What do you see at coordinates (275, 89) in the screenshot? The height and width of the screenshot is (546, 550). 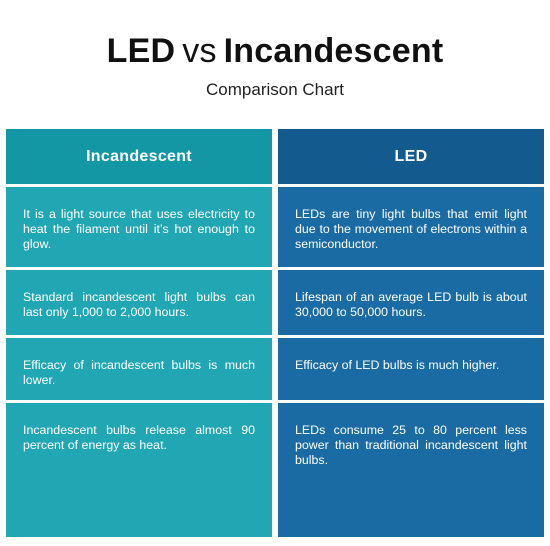 I see `page-subtitle: Comparison Chart` at bounding box center [275, 89].